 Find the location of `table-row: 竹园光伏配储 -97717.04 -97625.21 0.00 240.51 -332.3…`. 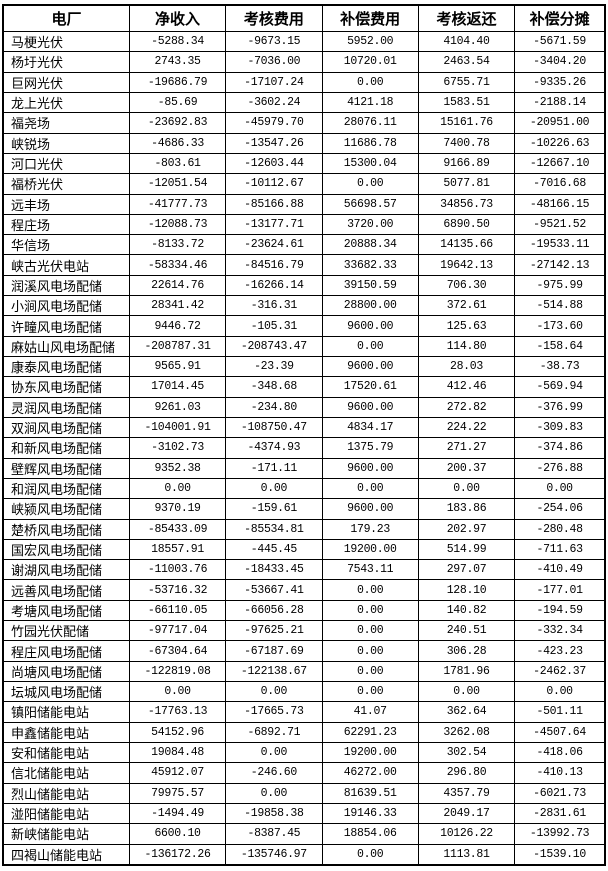

table-row: 竹园光伏配储 -97717.04 -97625.21 0.00 240.51 -332.3… is located at coordinates (304, 631).